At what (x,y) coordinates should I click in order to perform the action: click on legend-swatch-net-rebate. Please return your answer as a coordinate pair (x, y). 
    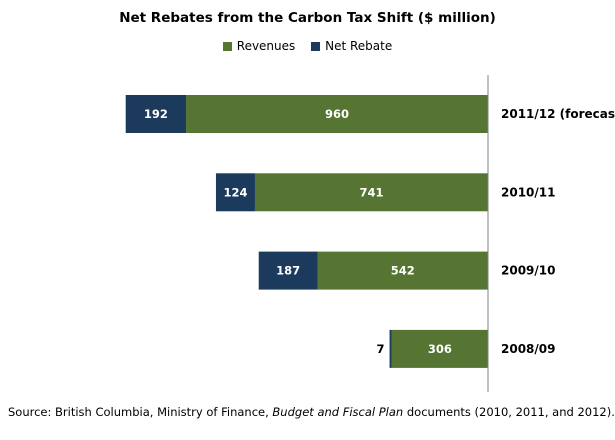
    Looking at the image, I should click on (316, 46).